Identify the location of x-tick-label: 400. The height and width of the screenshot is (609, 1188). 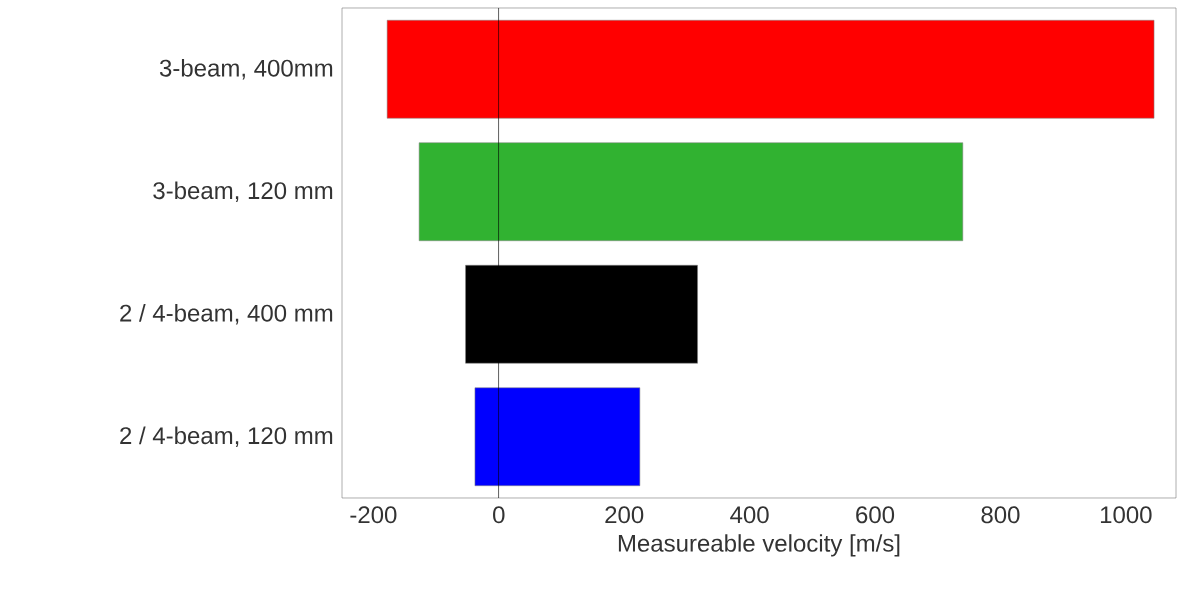
(749, 515).